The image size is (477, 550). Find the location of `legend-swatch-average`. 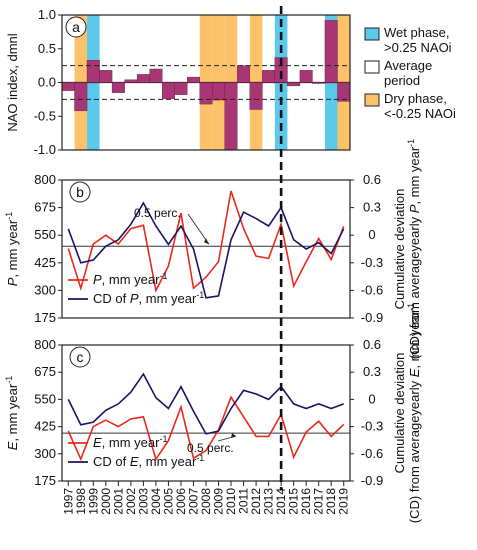

legend-swatch-average is located at coordinates (372, 67).